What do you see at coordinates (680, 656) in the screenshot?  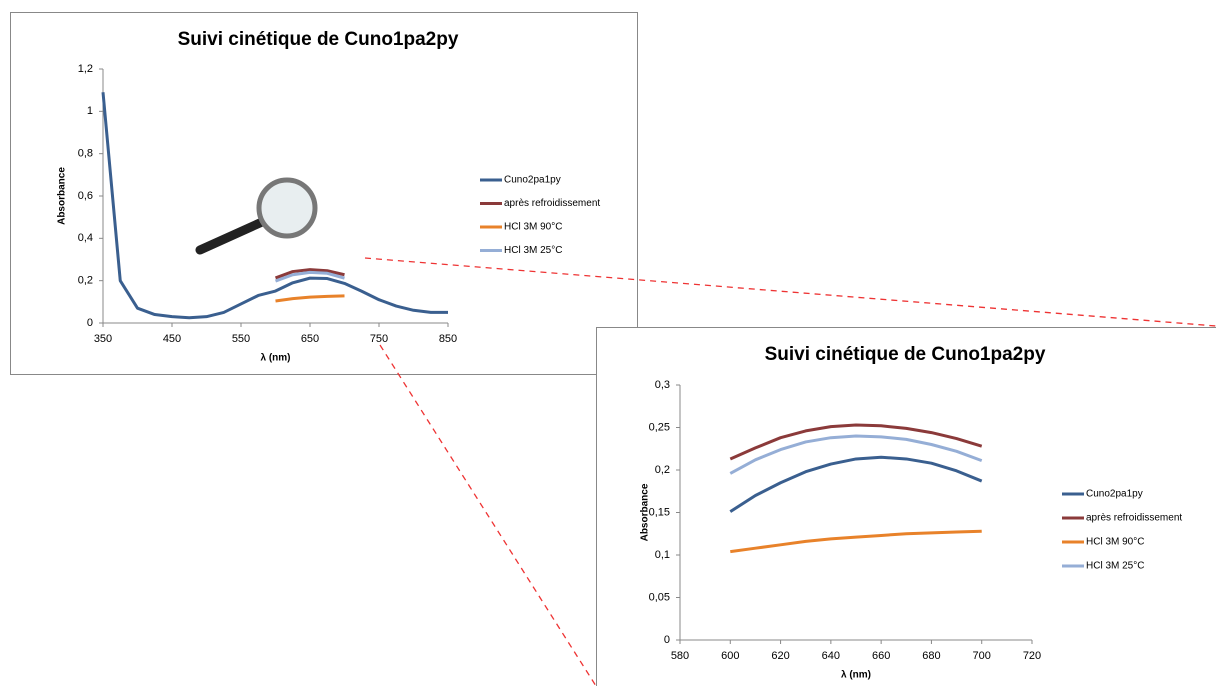 I see `x-tick-label: 580` at bounding box center [680, 656].